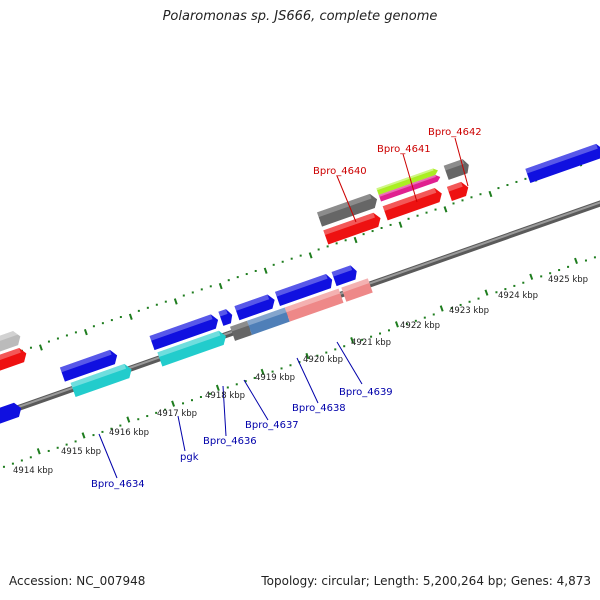  What do you see at coordinates (303, 290) in the screenshot?
I see `gene-arrow-bpro4638-blue` at bounding box center [303, 290].